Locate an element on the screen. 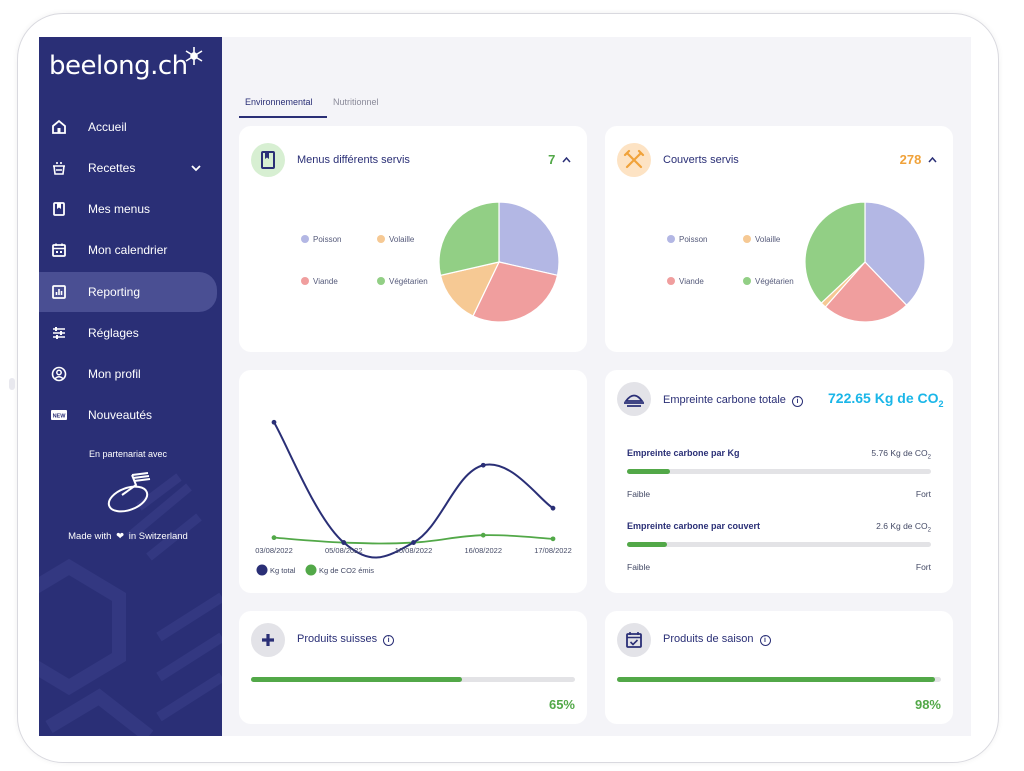 This screenshot has width=1024, height=771. produits-suisses-card: Produits suisses i 65% is located at coordinates (413, 667).